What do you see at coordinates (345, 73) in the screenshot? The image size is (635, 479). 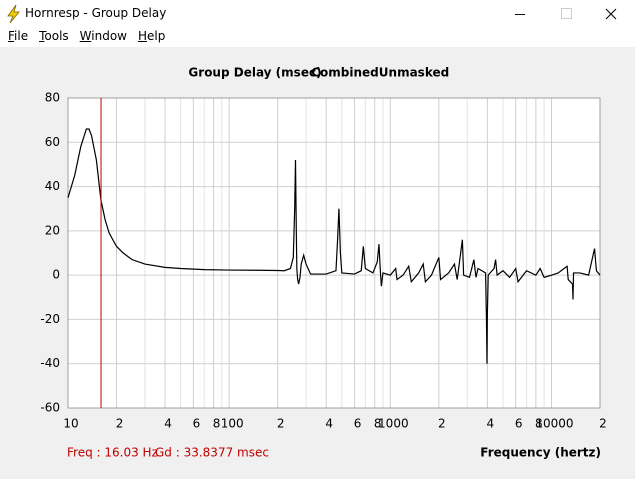 I see `chart-subtitle: Combined` at bounding box center [345, 73].